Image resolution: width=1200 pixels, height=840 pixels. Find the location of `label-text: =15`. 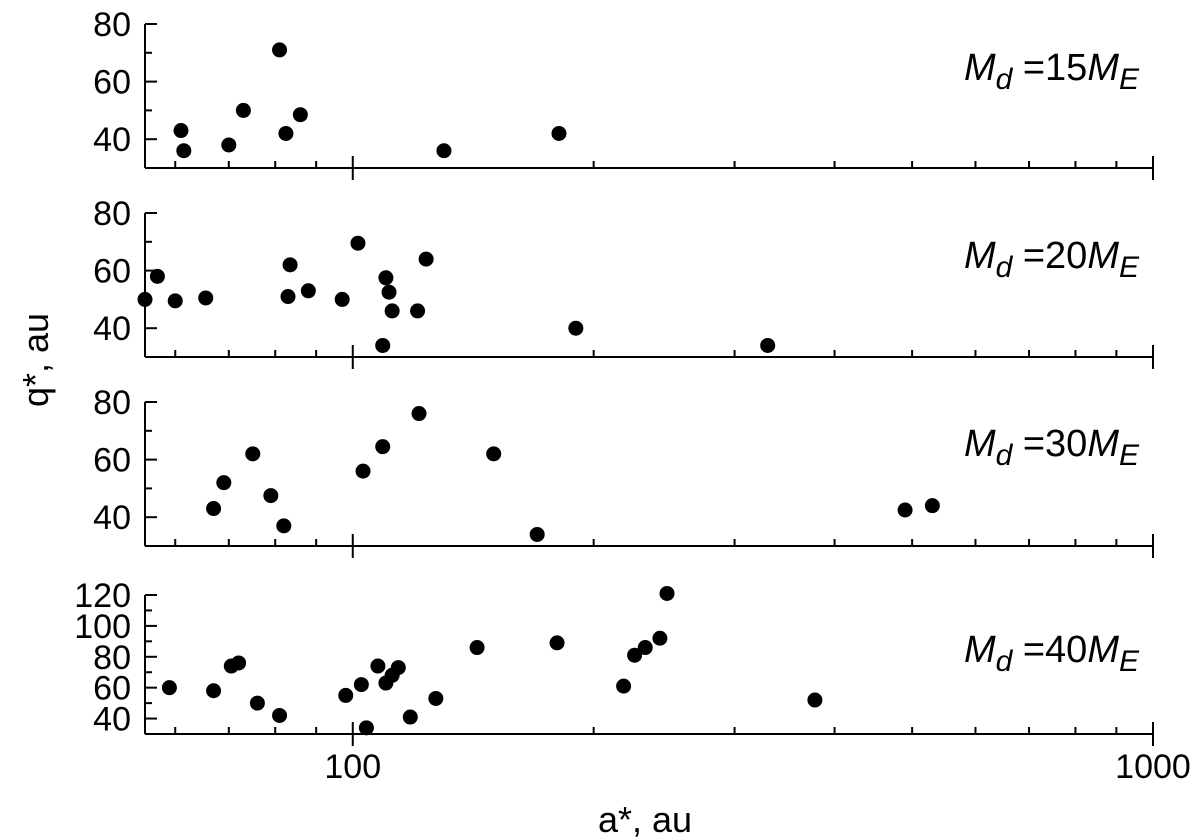

label-text: =15 is located at coordinates (1049, 68).